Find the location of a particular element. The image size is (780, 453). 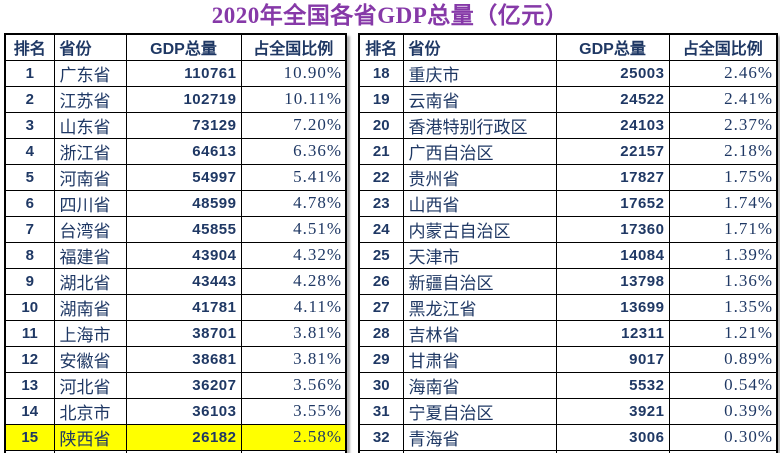

province-cell: 新疆自治区 is located at coordinates (479, 281).